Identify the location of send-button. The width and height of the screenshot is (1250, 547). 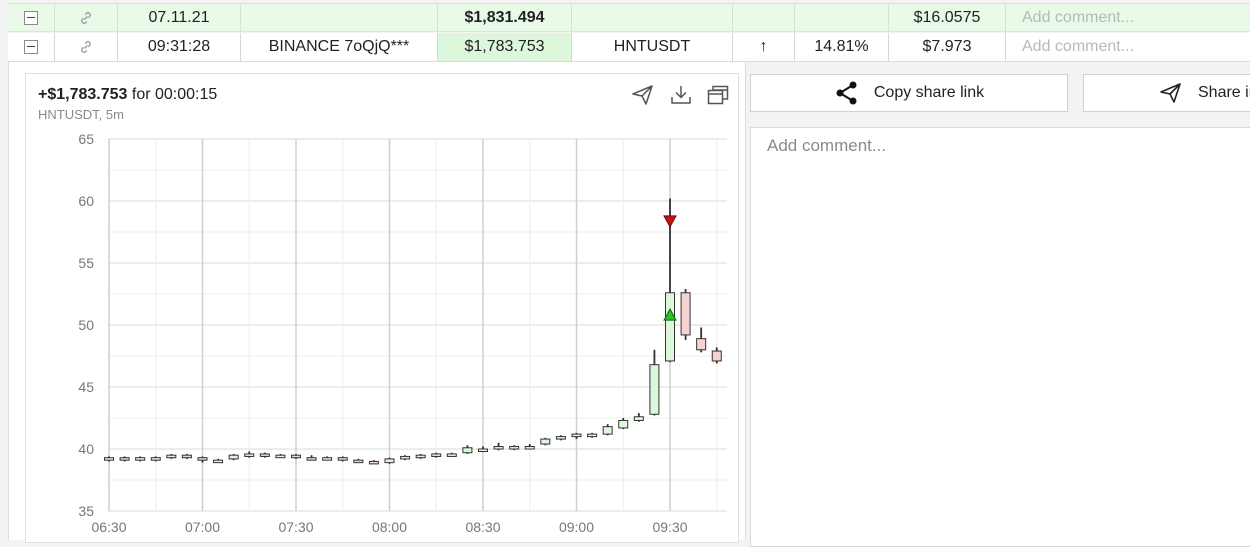
(643, 95).